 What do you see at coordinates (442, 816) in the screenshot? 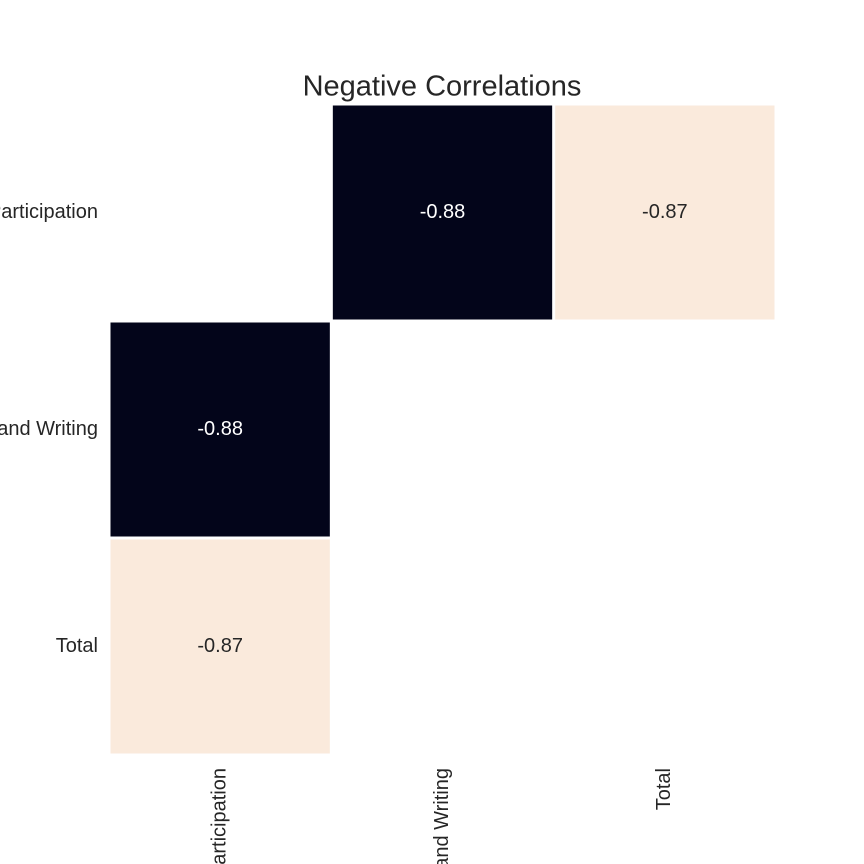
I see `x-tick-label: Reading and Writing` at bounding box center [442, 816].